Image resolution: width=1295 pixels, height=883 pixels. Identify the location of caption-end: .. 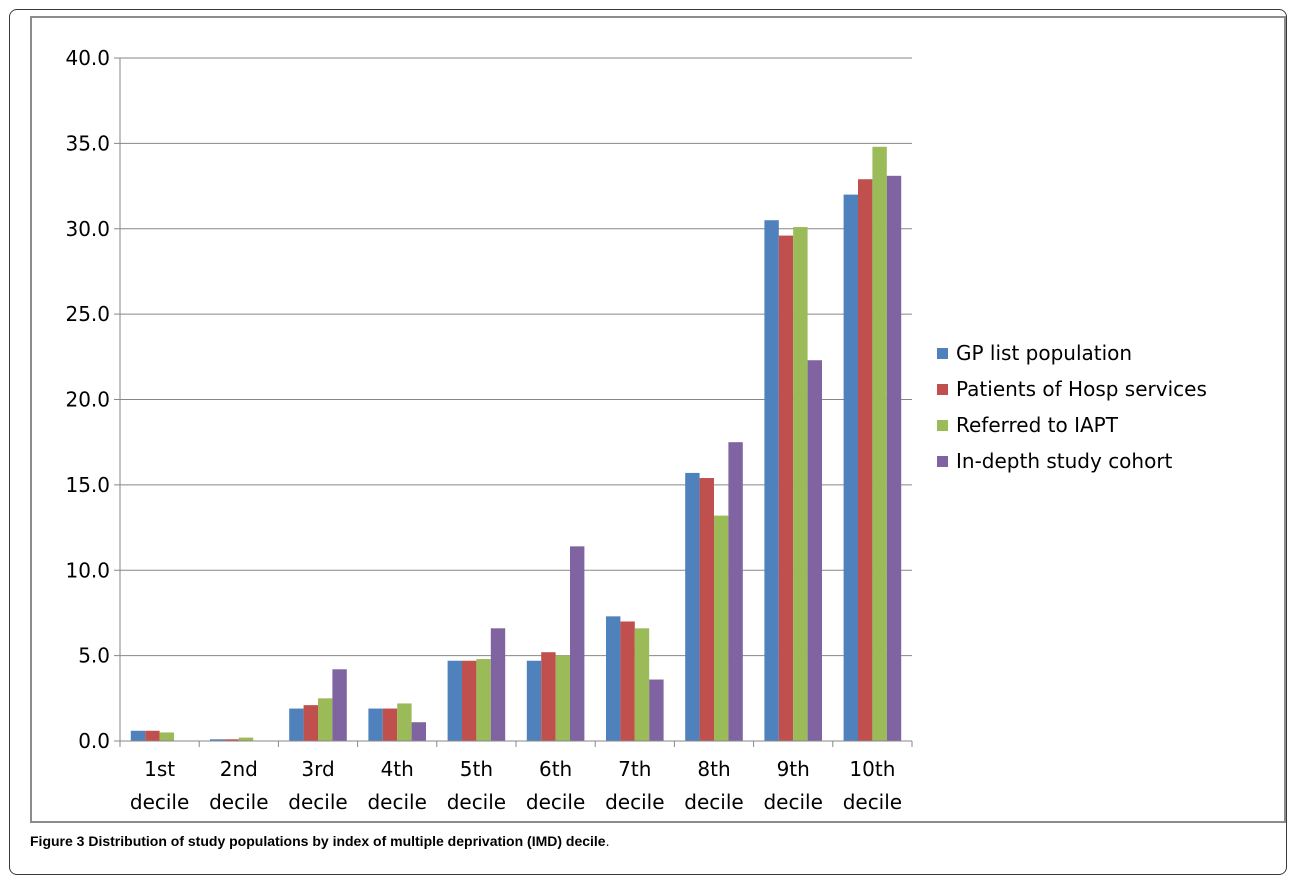
(607, 841).